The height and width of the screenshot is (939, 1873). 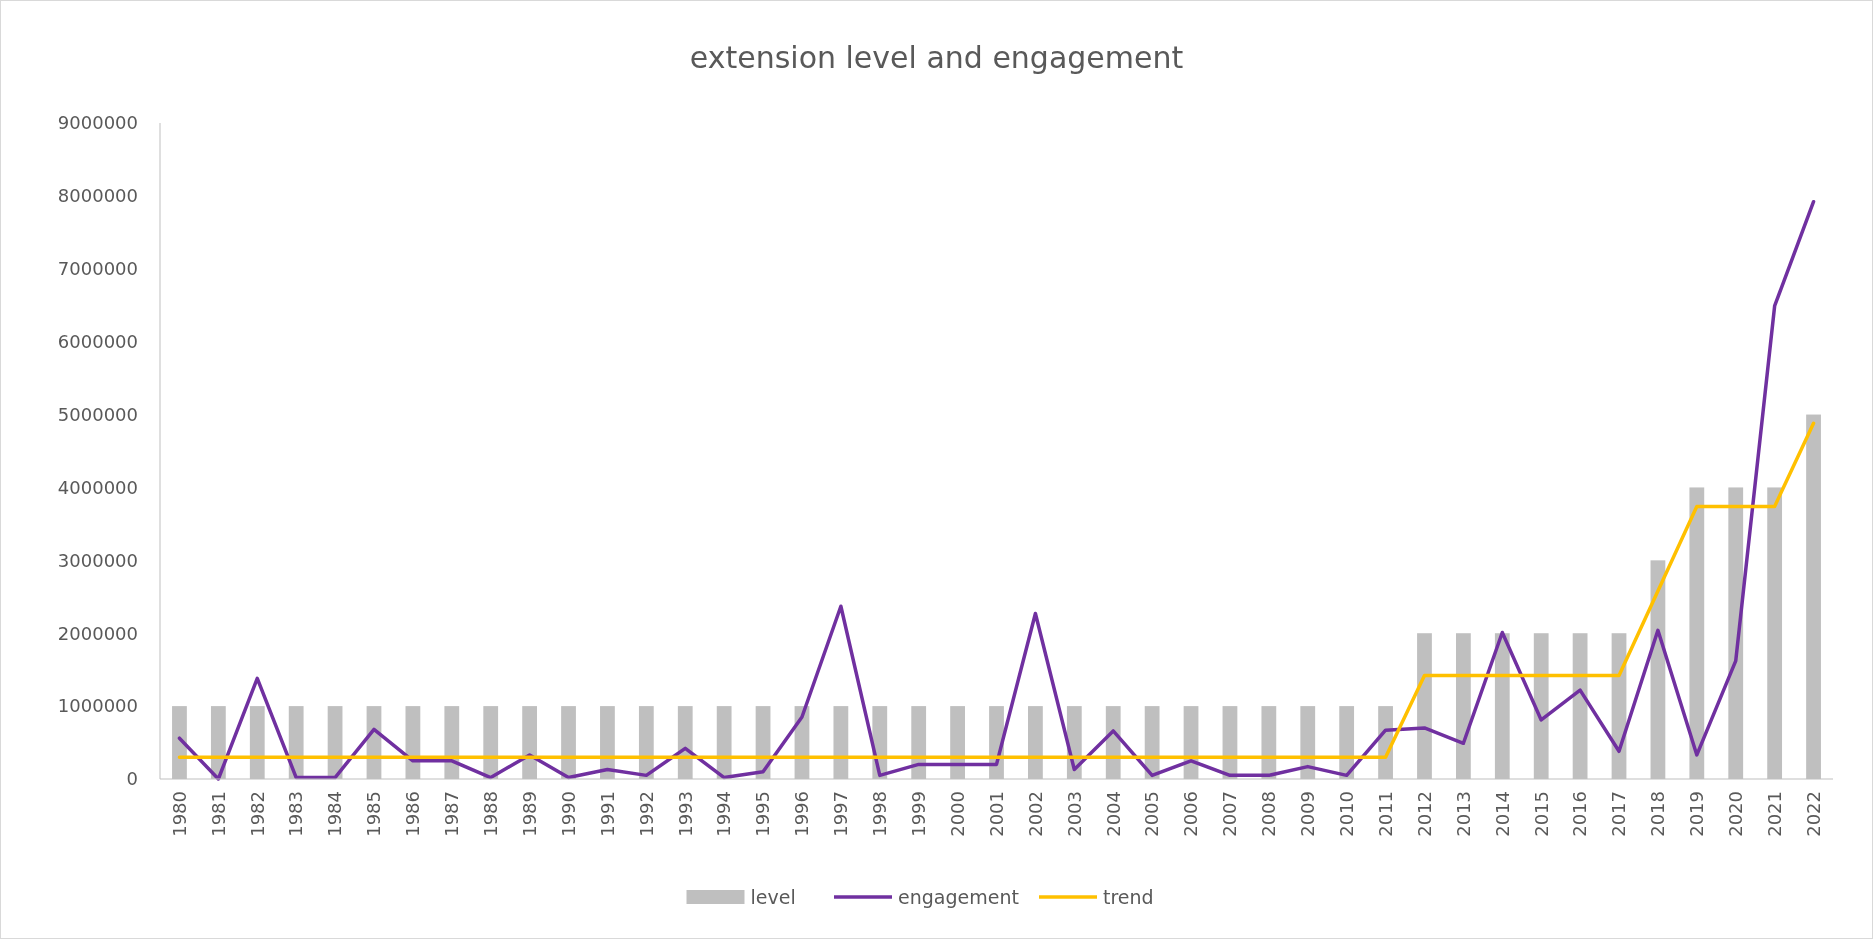 I want to click on x-tick-label: 1988, so click(x=491, y=814).